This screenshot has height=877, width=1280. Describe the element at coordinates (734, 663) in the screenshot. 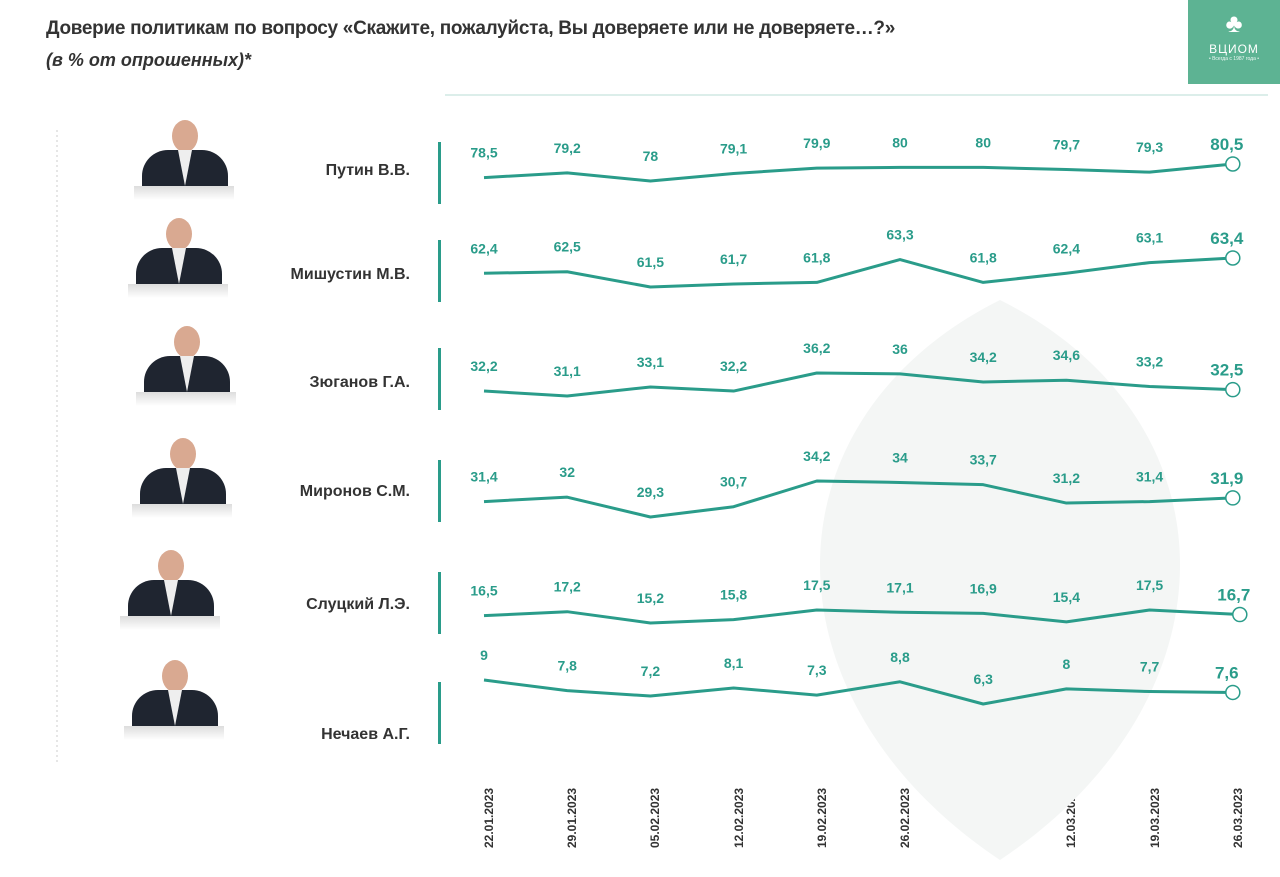

I see `data-label: 8,1` at that location.